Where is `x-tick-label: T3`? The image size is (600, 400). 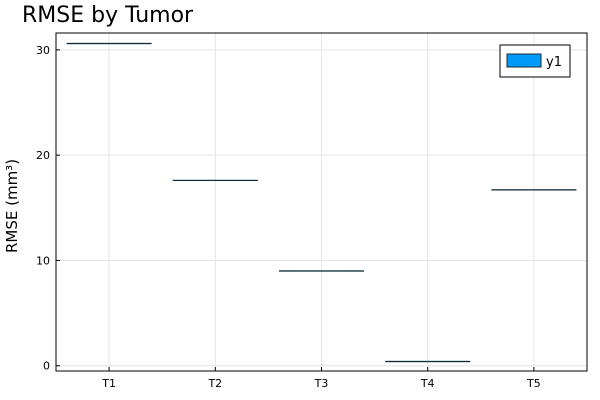 x-tick-label: T3 is located at coordinates (321, 383).